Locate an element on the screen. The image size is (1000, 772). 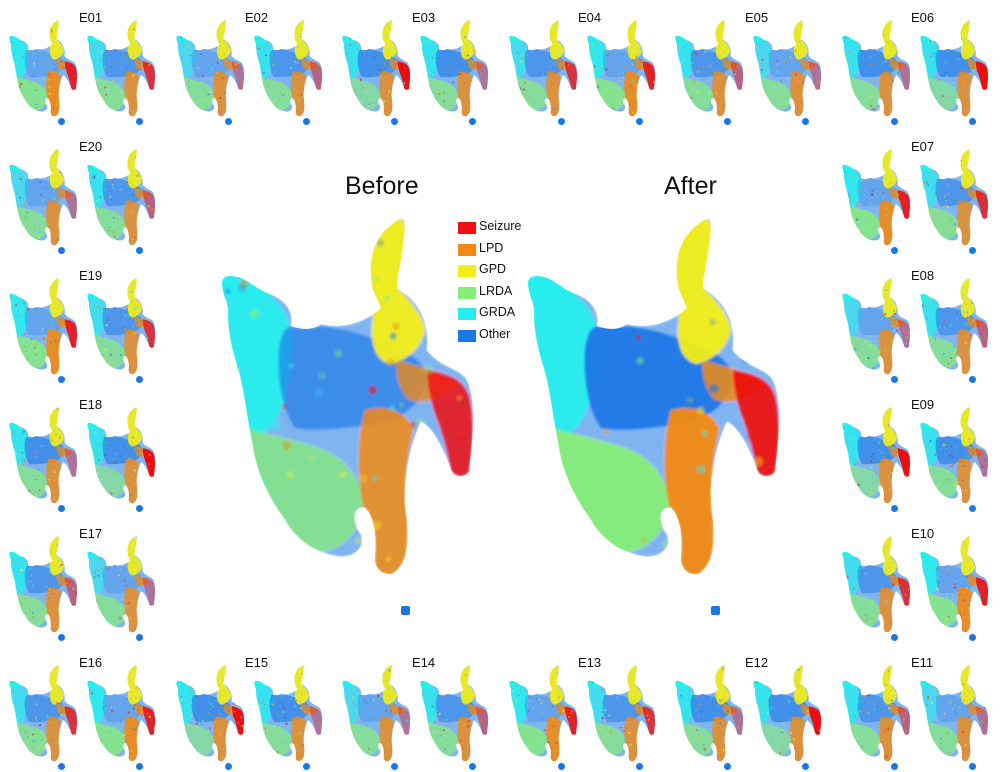
legend-label: Seizure is located at coordinates (500, 226).